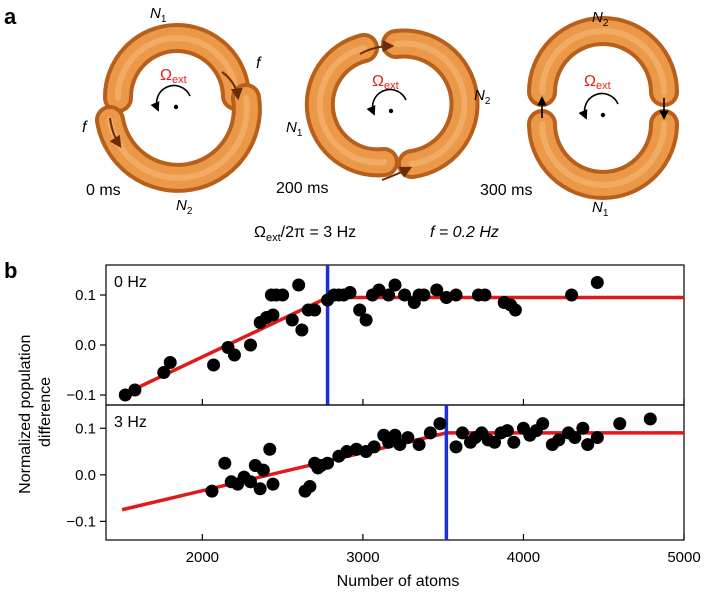  What do you see at coordinates (10, 270) in the screenshot?
I see `panel-b-label: b` at bounding box center [10, 270].